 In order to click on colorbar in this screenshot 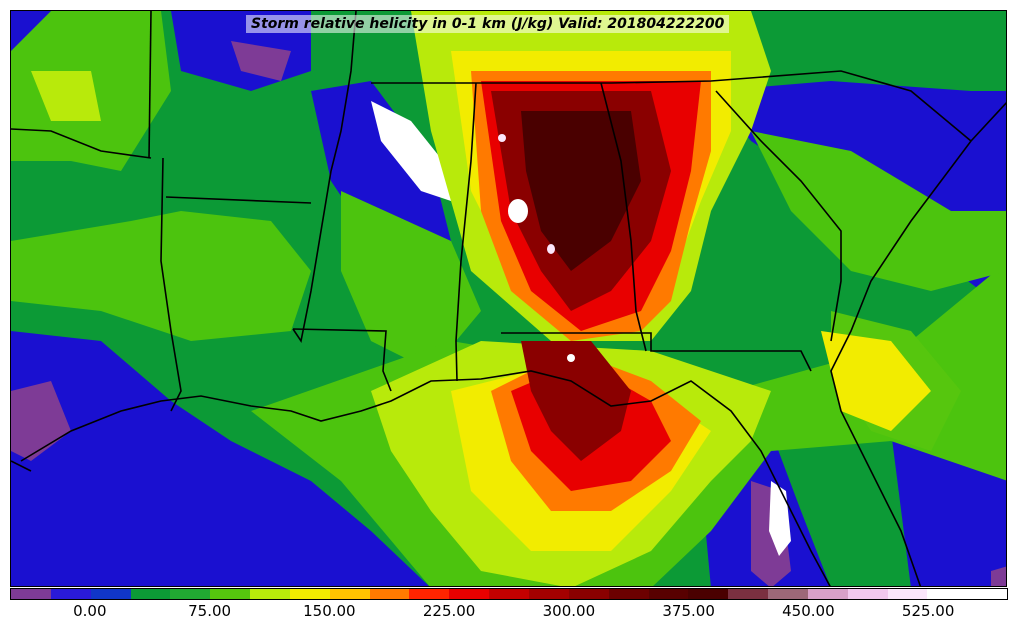, I will do `click(509, 594)`.